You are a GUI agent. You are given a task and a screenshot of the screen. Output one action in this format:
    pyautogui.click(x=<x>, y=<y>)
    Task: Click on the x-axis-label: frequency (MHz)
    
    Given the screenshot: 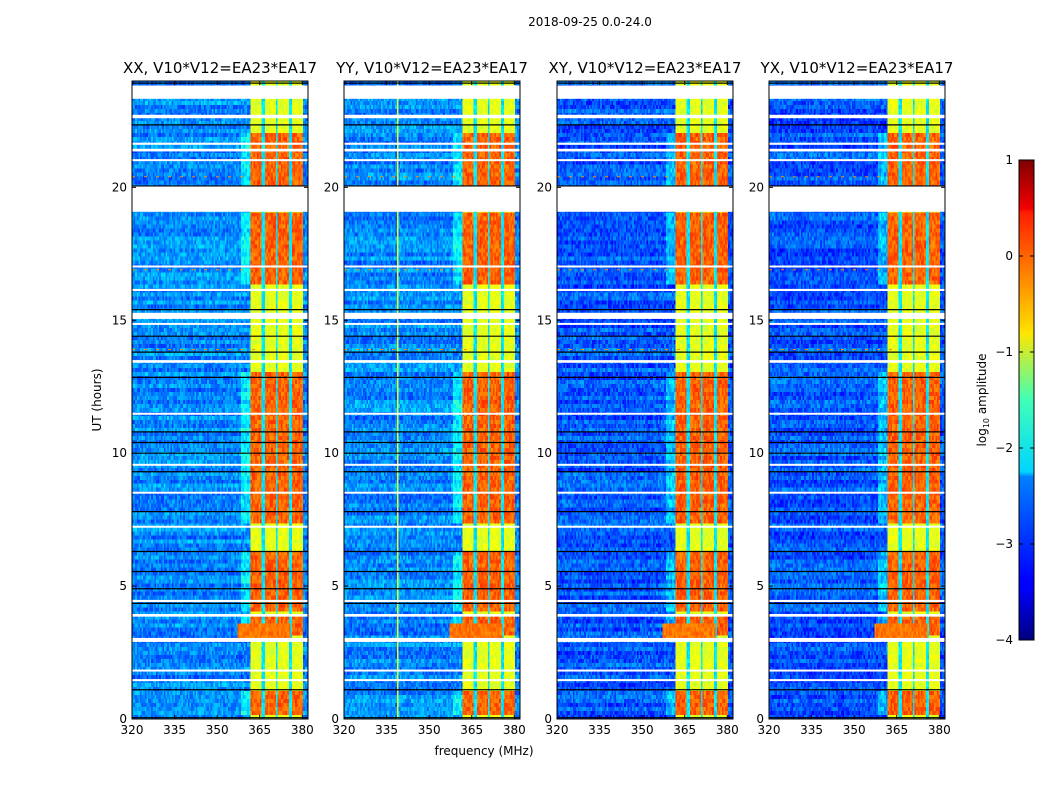 What is the action you would take?
    pyautogui.click(x=483, y=751)
    